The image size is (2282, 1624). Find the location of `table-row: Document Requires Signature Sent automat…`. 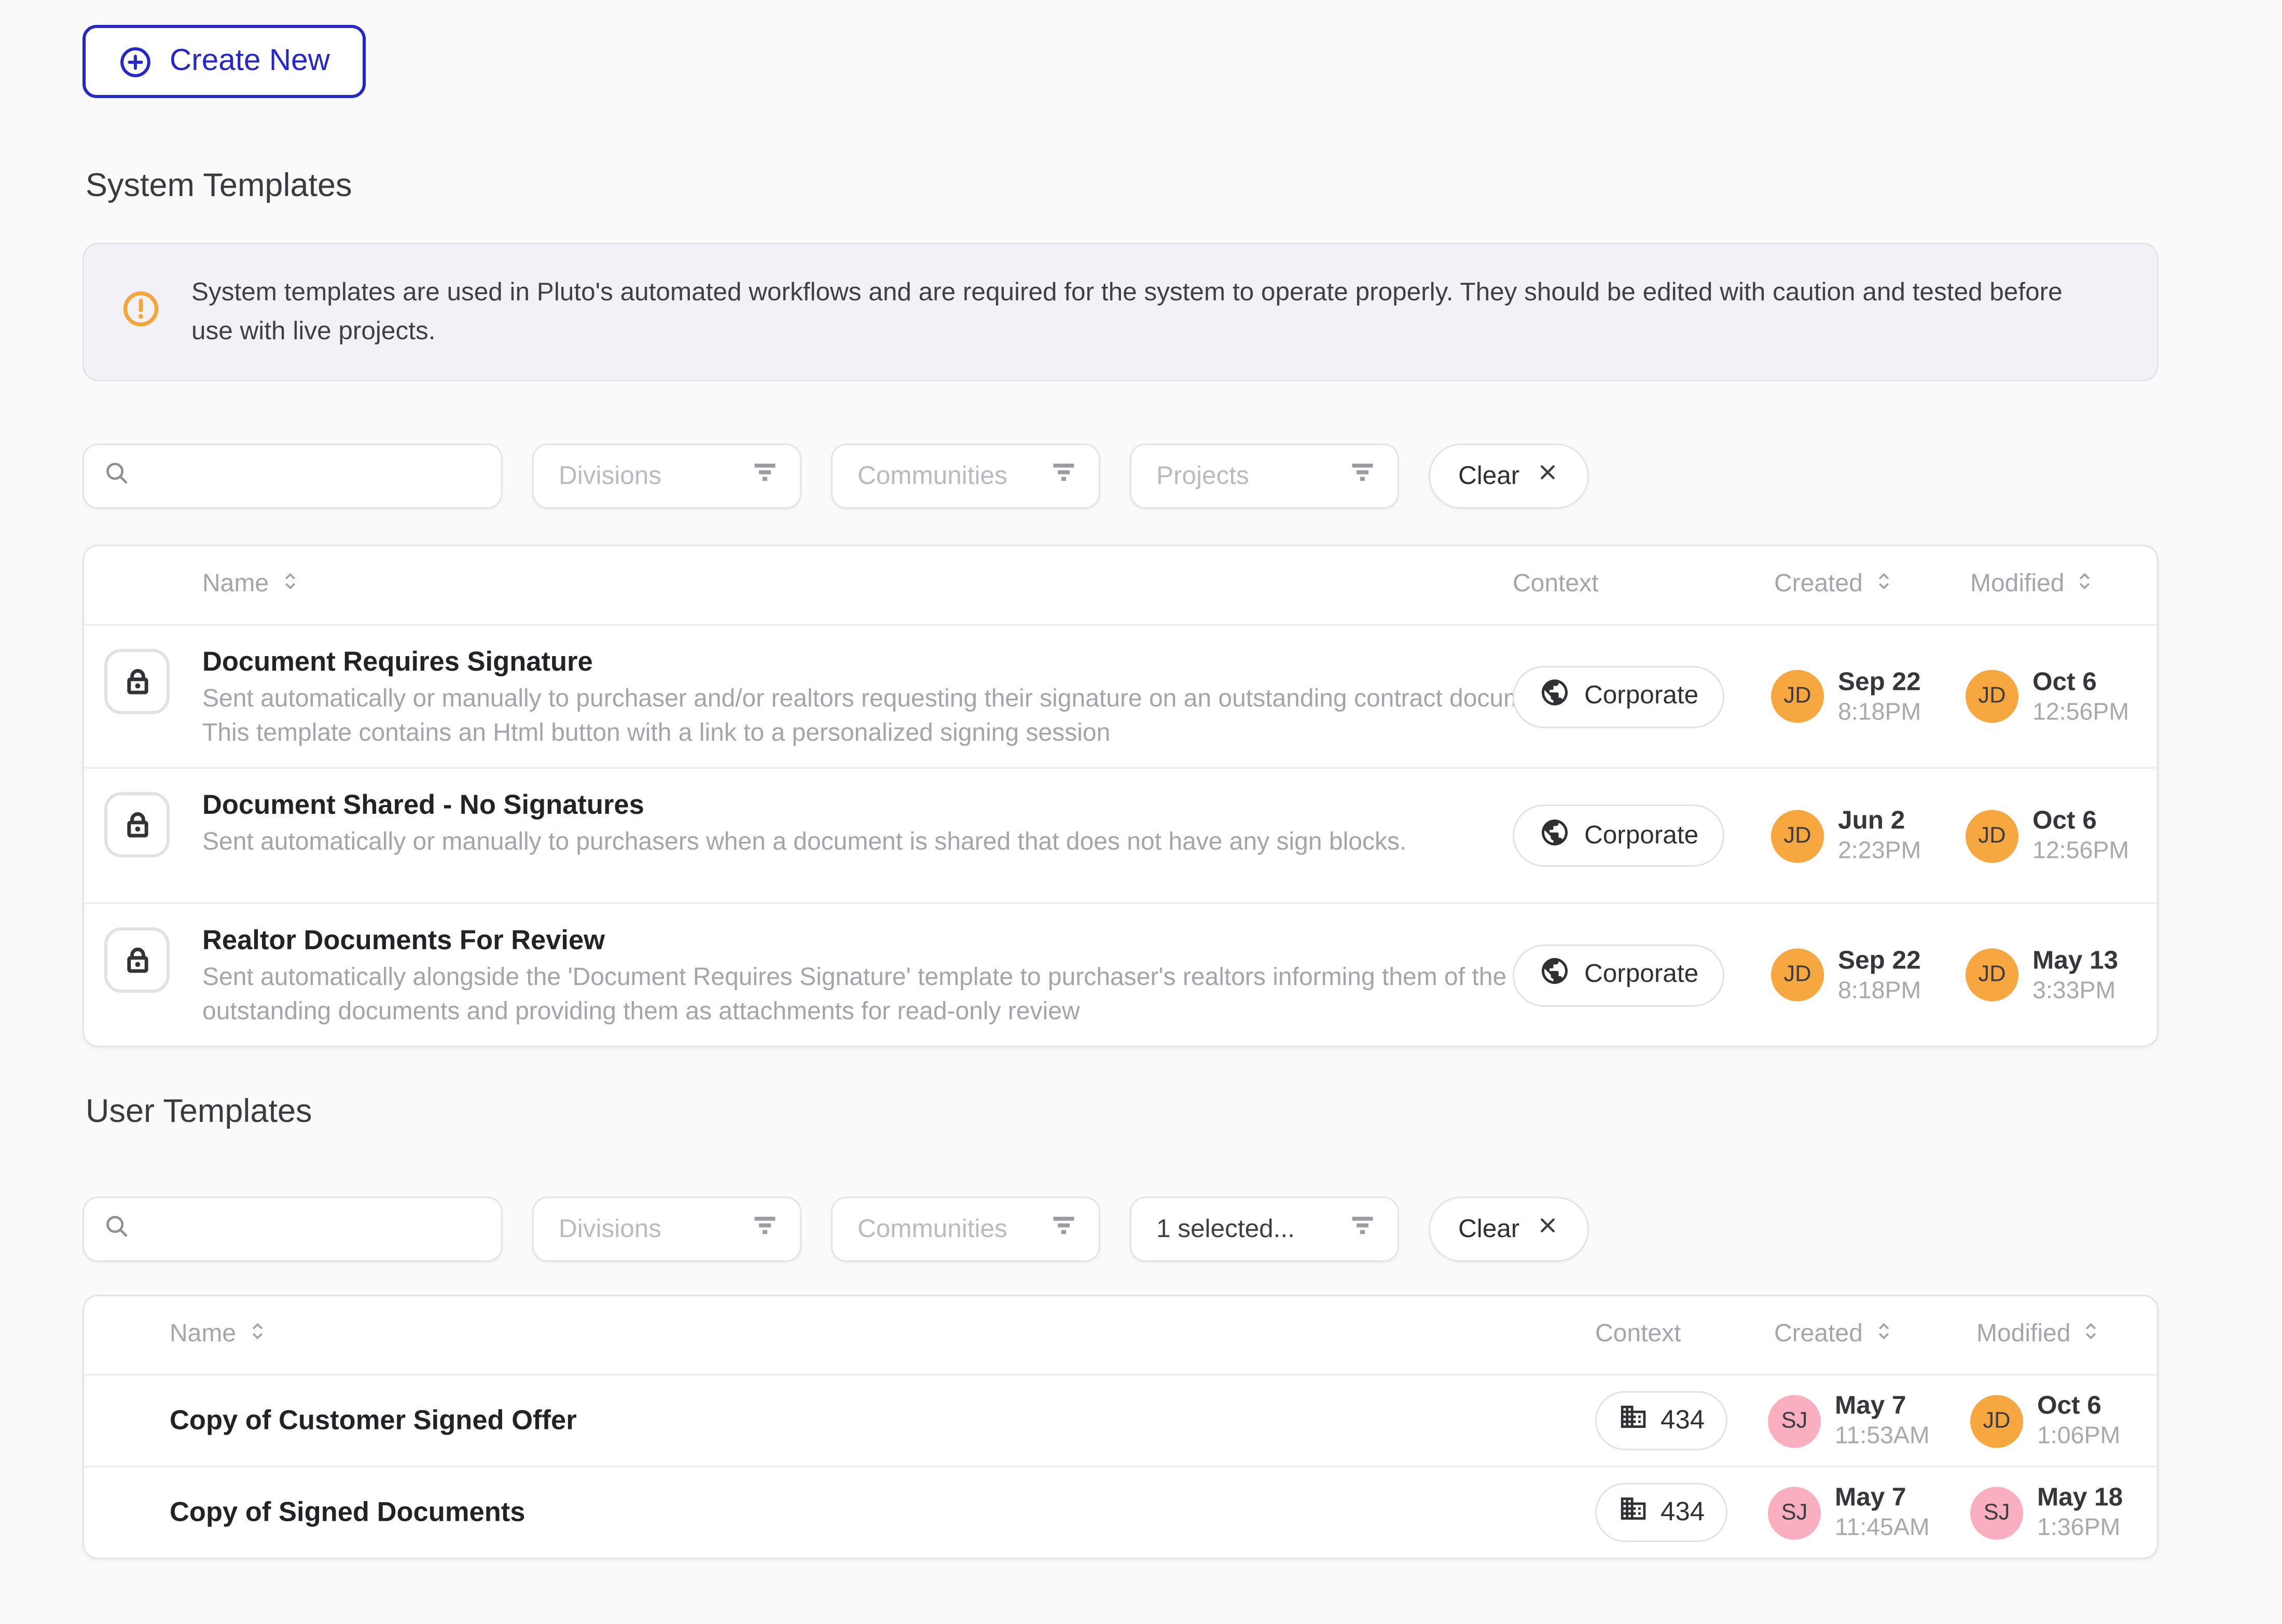

table-row: Document Requires Signature Sent automat… is located at coordinates (1120, 696).